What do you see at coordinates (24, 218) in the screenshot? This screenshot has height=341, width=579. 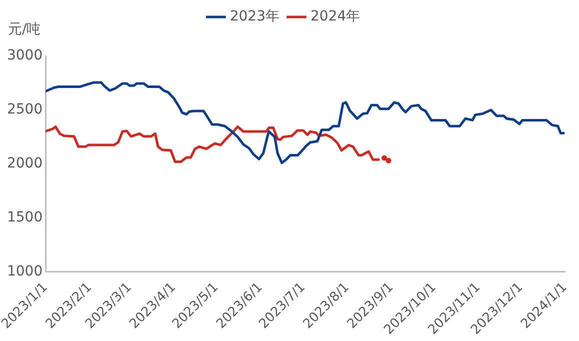 I see `y-tick-label: 1500` at bounding box center [24, 218].